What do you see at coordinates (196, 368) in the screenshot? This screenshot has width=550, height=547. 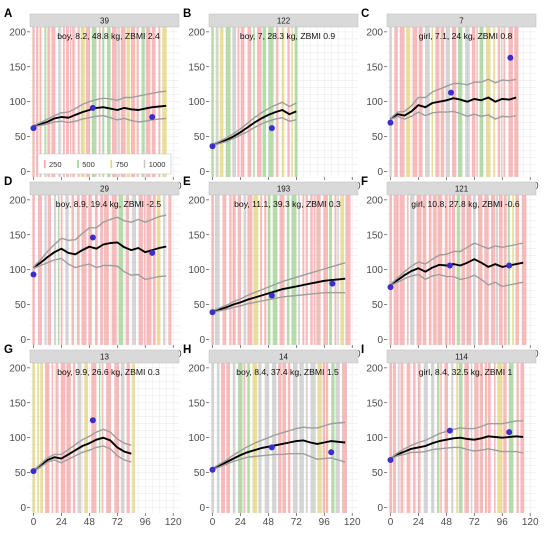 I see `y-tick-label: 200` at bounding box center [196, 368].